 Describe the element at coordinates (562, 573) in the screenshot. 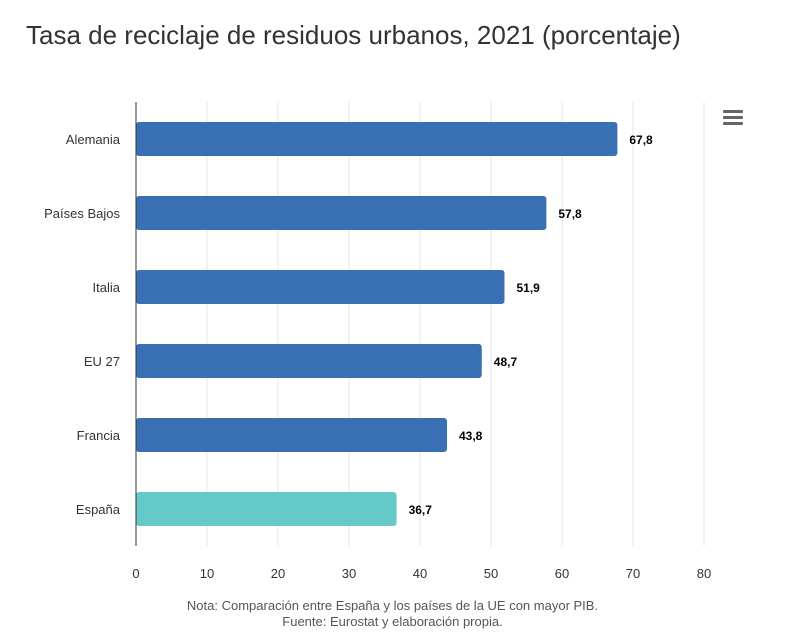

I see `x-tick-label: 60` at that location.